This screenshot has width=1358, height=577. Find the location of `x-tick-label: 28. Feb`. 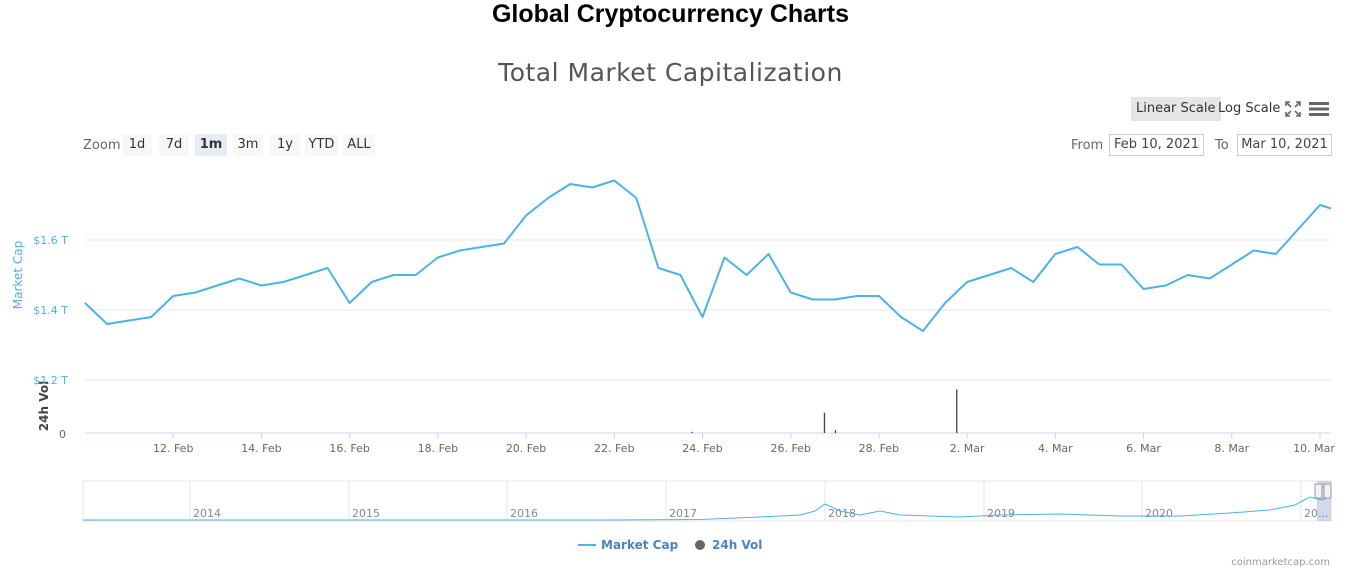

x-tick-label: 28. Feb is located at coordinates (879, 448).